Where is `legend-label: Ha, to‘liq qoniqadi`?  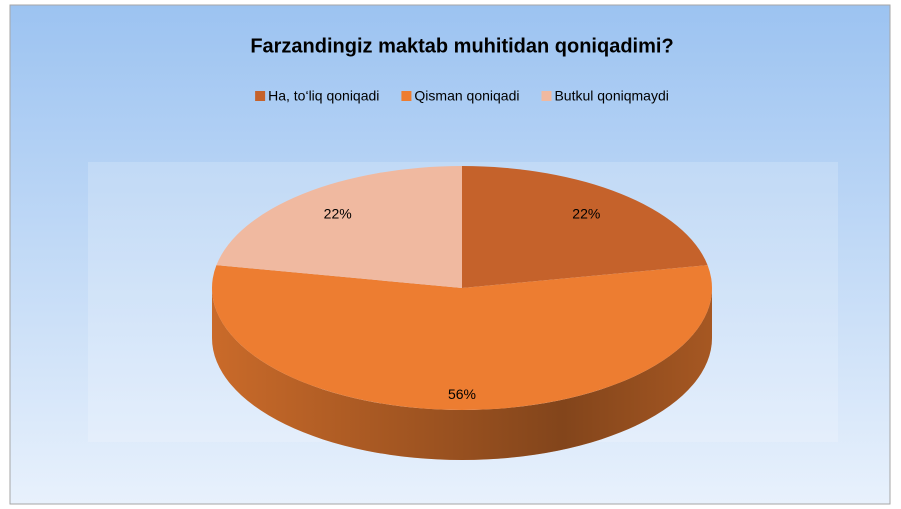 legend-label: Ha, to‘liq qoniqadi is located at coordinates (323, 96).